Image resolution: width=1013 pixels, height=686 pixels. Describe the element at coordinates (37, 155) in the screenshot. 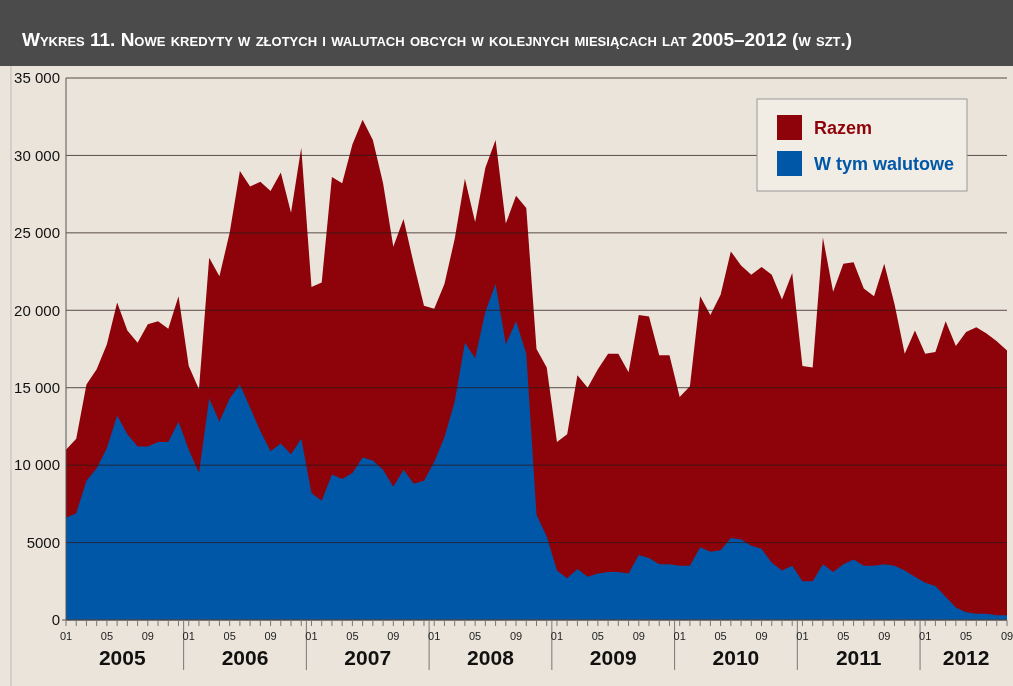

I see `y-tick-label: 30 000` at that location.